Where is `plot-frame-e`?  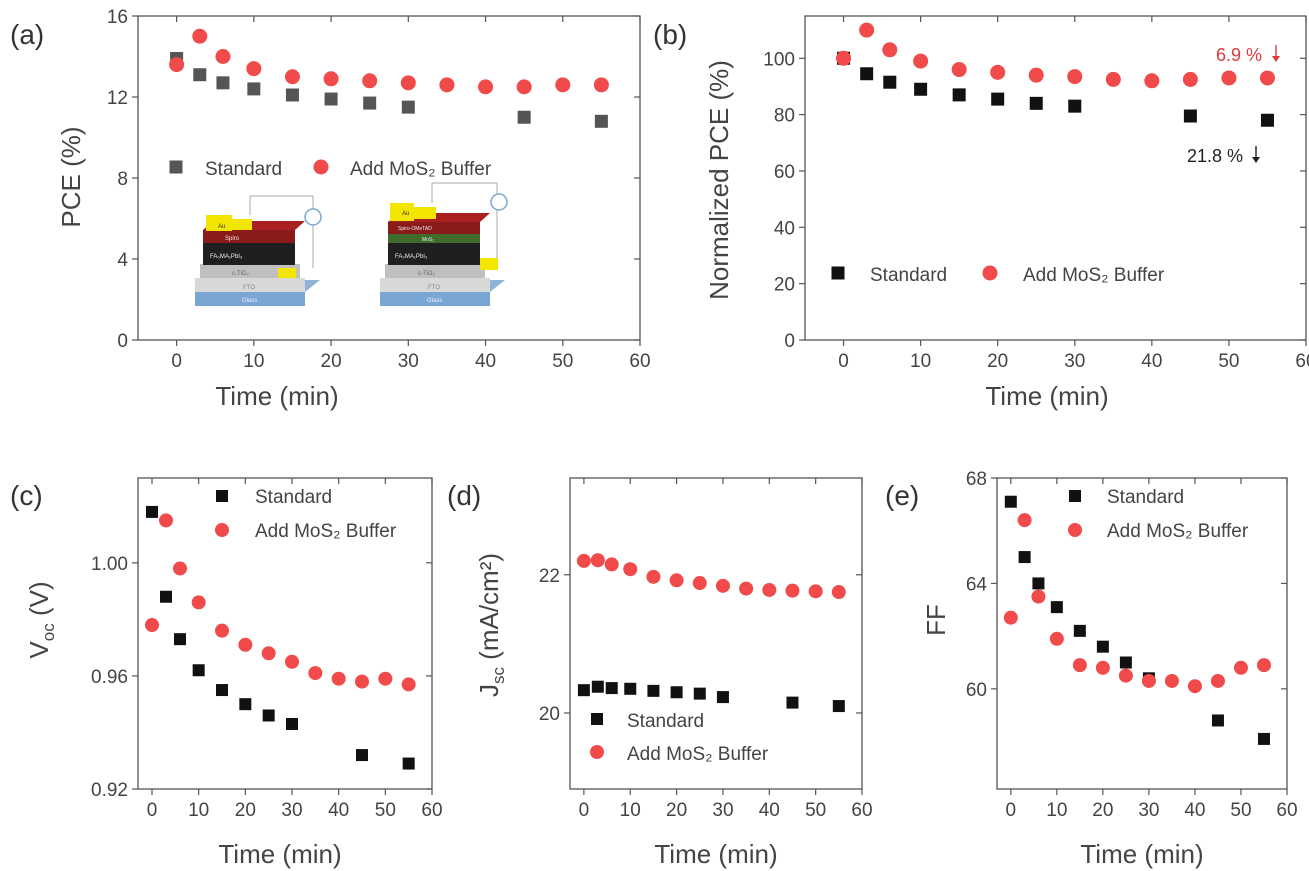
plot-frame-e is located at coordinates (1142, 633).